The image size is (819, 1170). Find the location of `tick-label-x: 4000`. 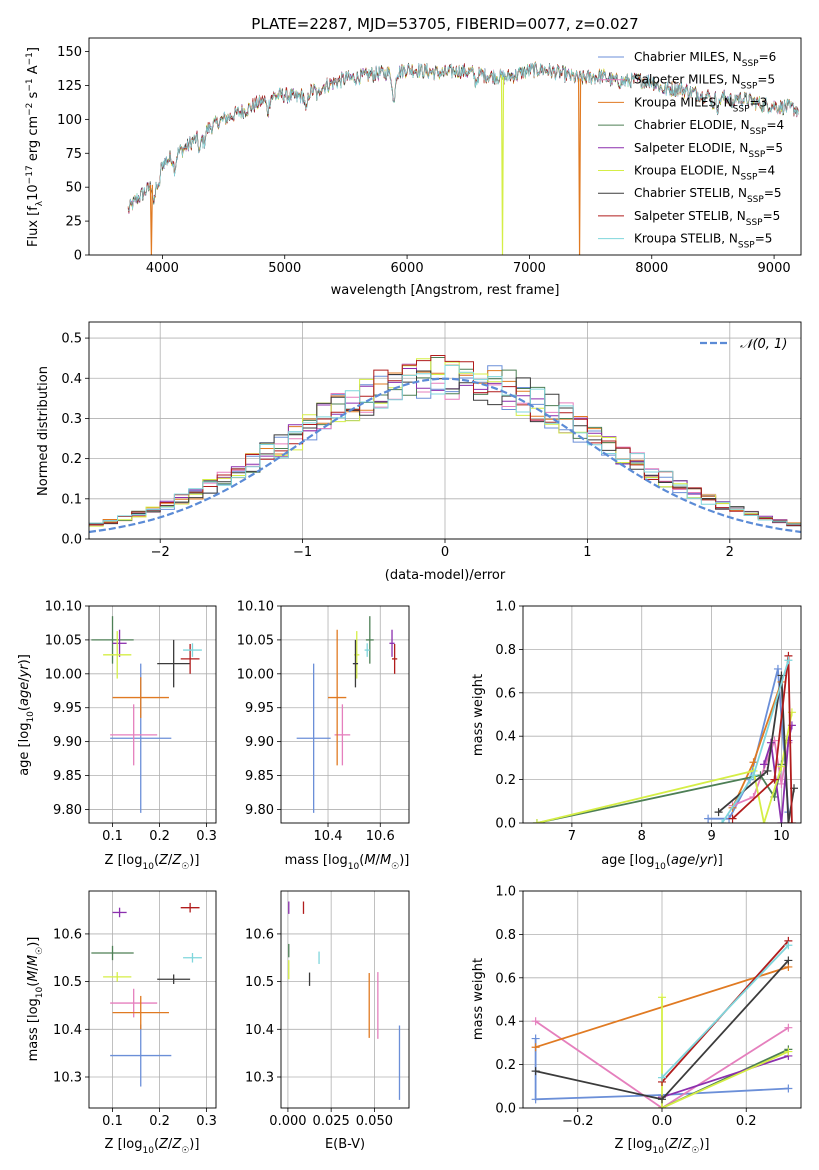

tick-label-x: 4000 is located at coordinates (162, 268).